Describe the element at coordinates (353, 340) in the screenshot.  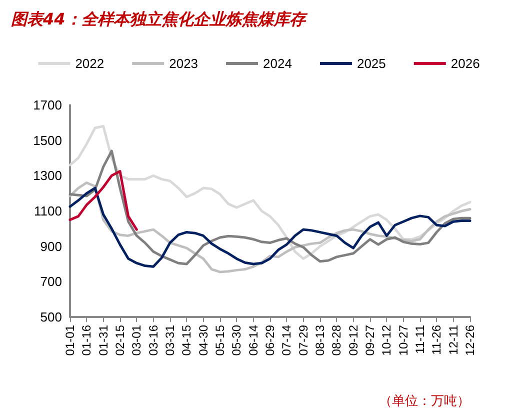
I see `x-tick-label: 09-12` at that location.